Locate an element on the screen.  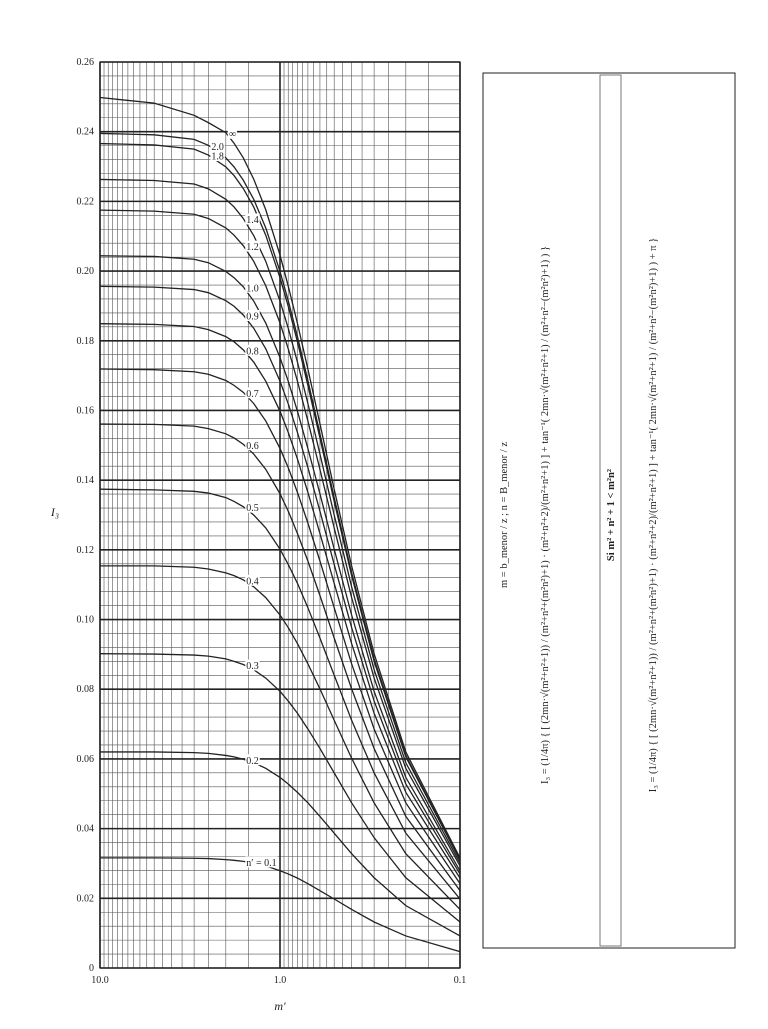
x-tick-label: 0.1 is located at coordinates (460, 980).